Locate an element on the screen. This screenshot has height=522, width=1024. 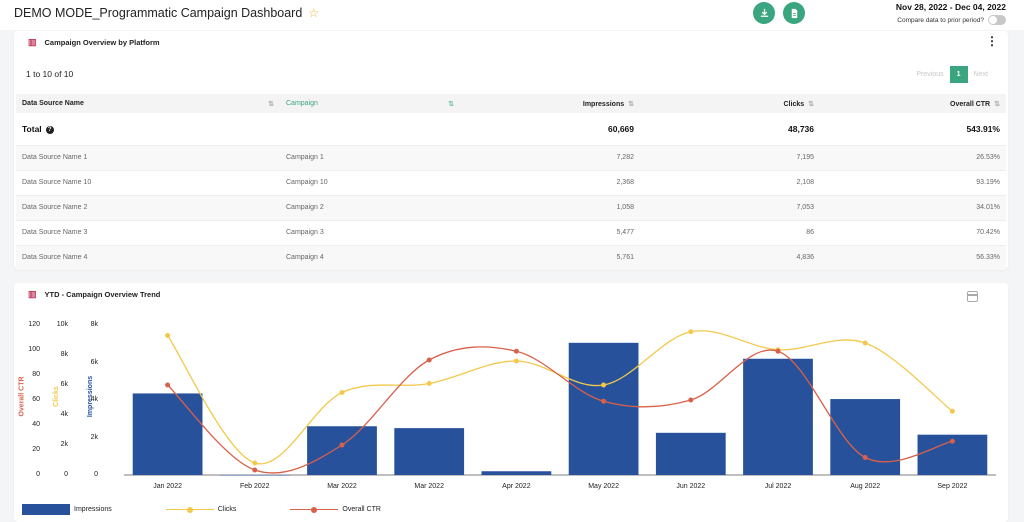
date-range: Nov 28, 2022 - Dec 04, 2022 is located at coordinates (950, 7).